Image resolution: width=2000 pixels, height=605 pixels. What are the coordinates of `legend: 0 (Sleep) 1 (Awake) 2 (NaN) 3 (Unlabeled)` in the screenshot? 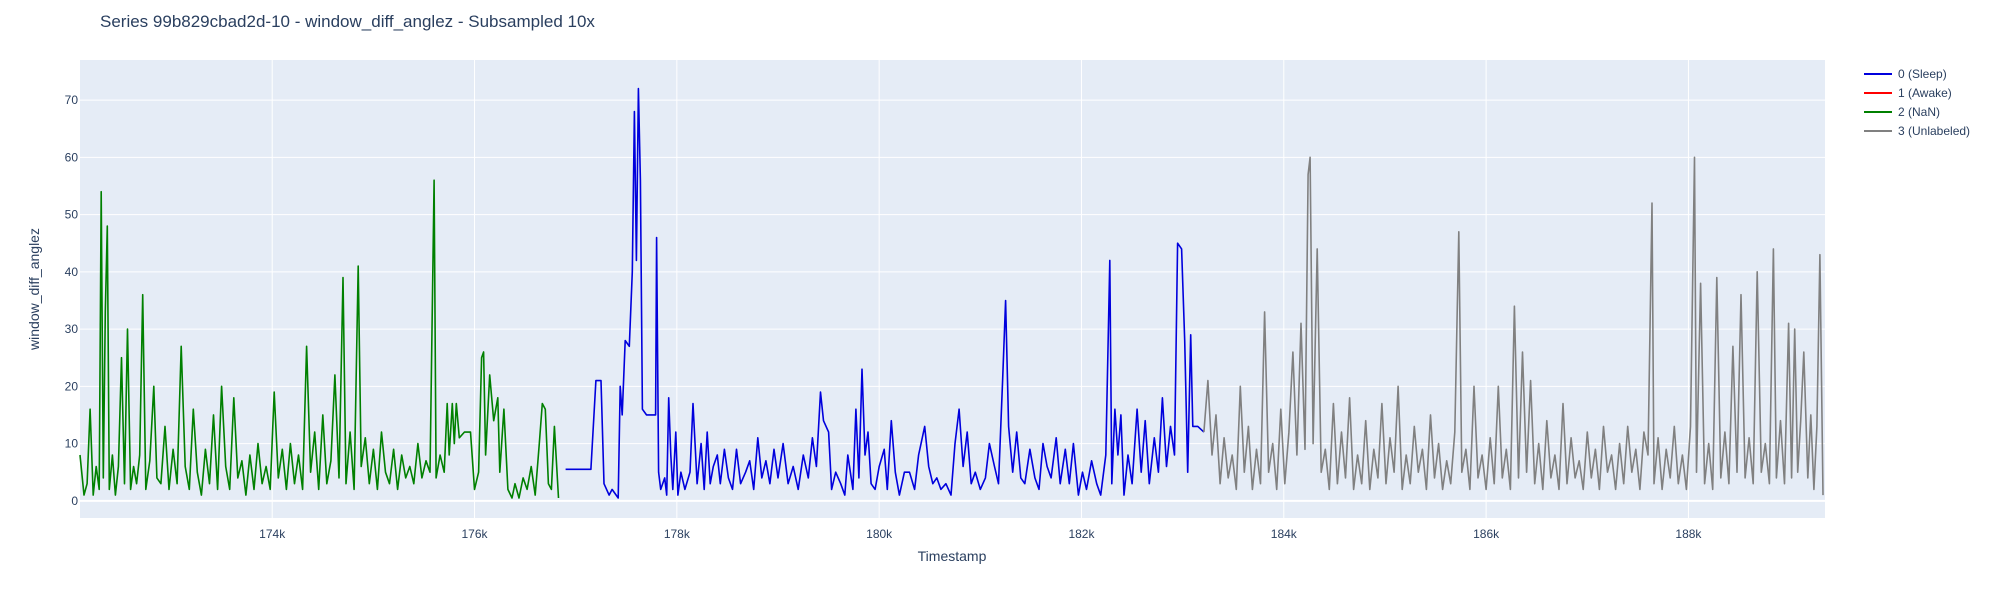 It's located at (1917, 102).